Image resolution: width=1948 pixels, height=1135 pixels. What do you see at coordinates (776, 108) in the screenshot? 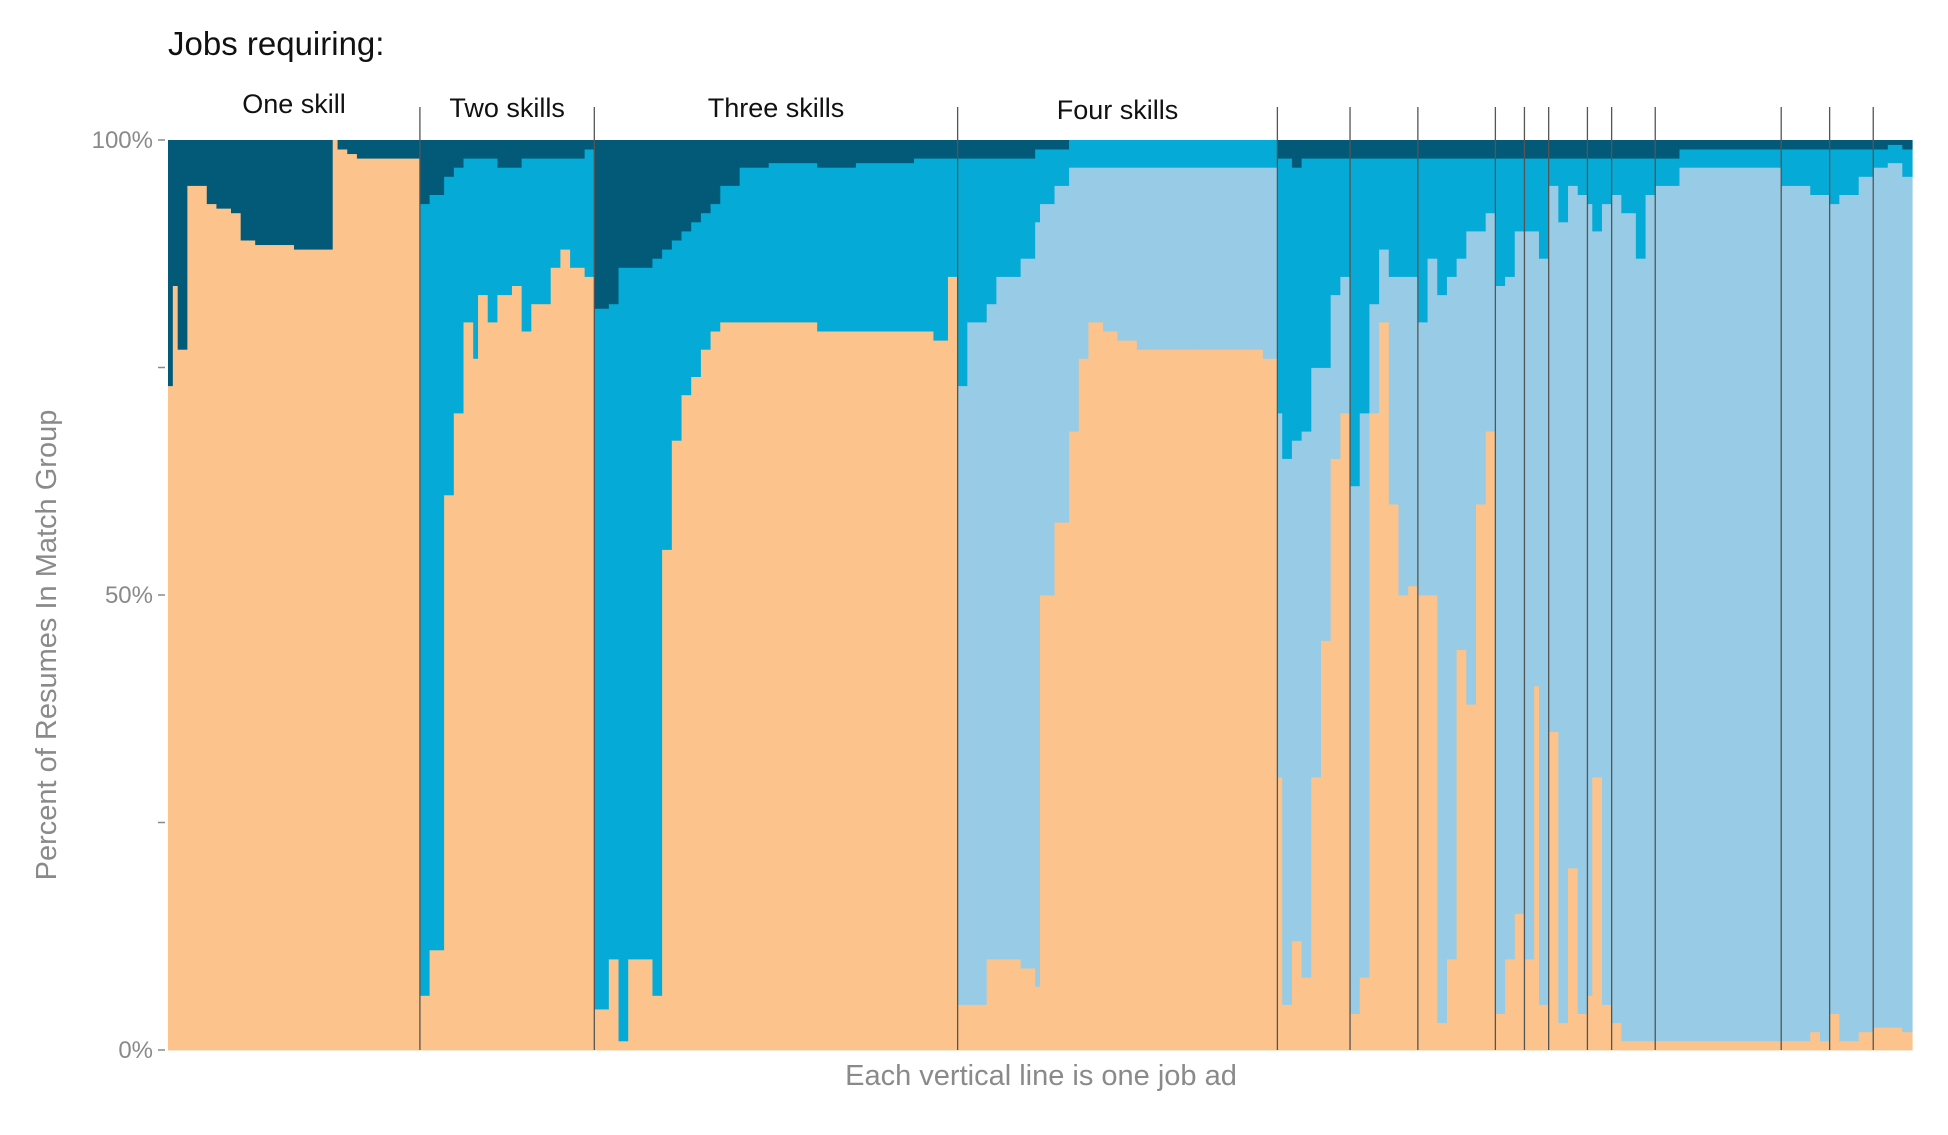
I see `group-label: Three skills` at bounding box center [776, 108].